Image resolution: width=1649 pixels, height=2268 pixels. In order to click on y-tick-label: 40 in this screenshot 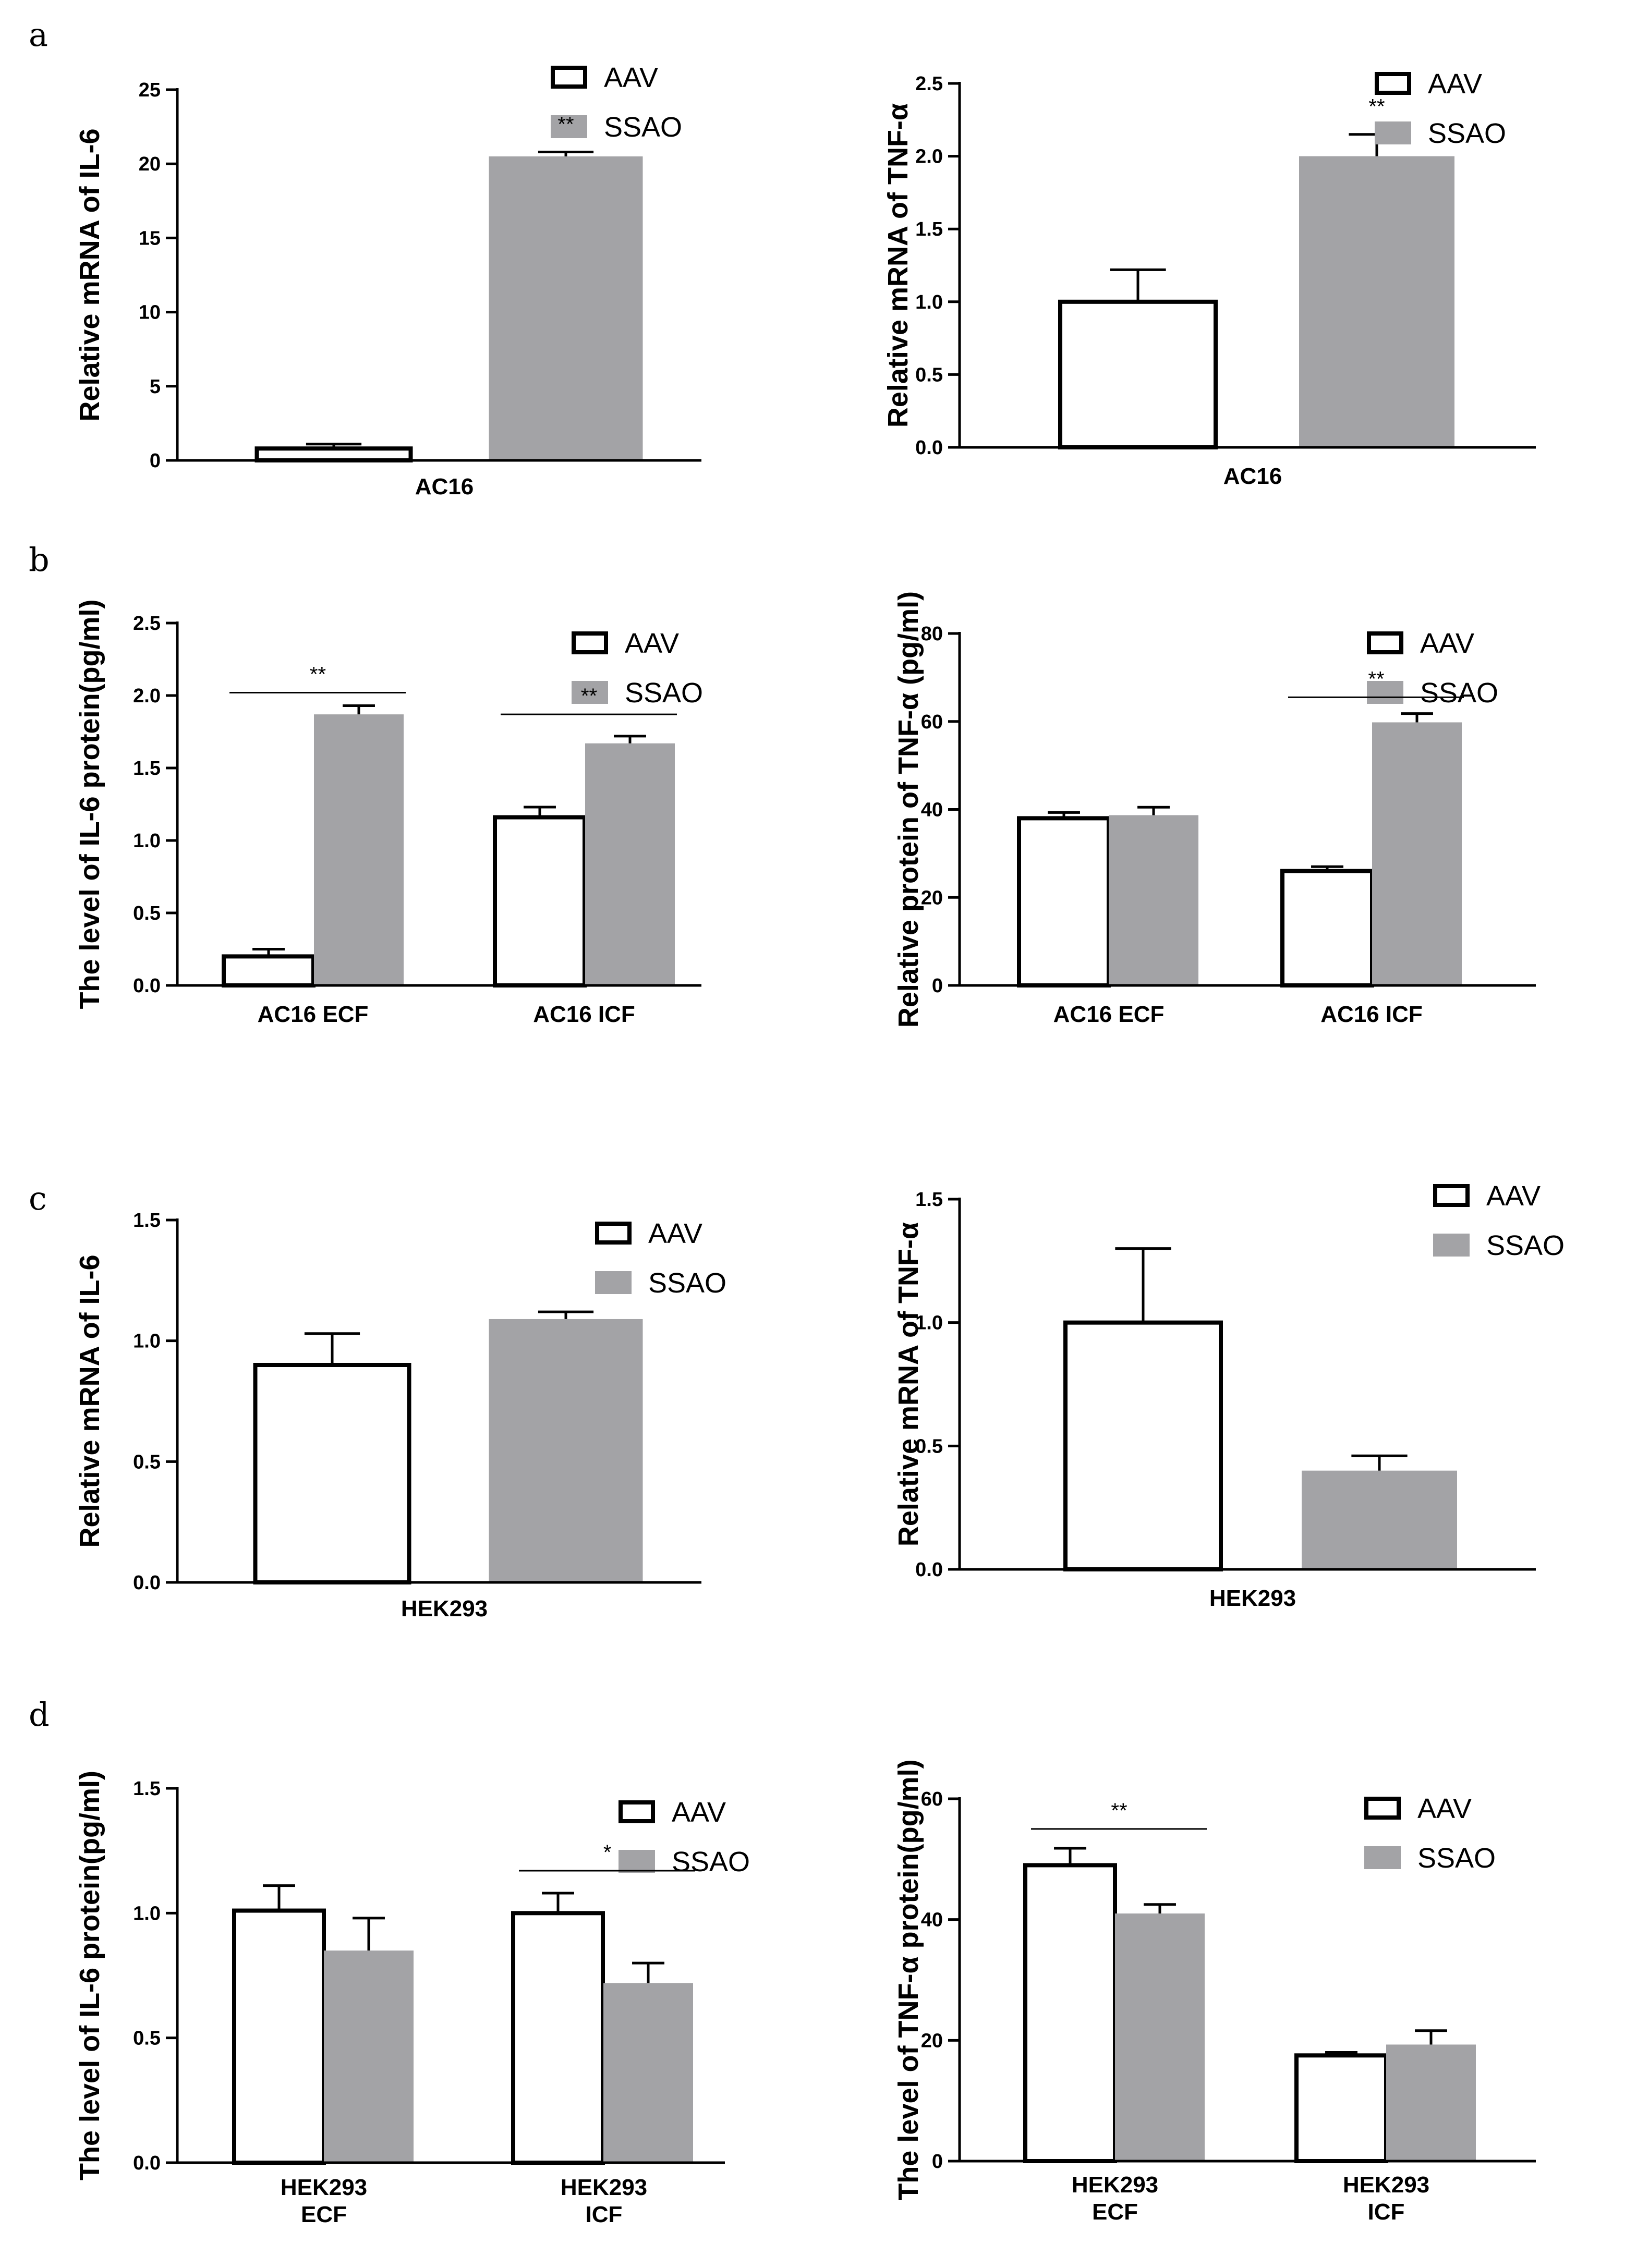, I will do `click(932, 1920)`.